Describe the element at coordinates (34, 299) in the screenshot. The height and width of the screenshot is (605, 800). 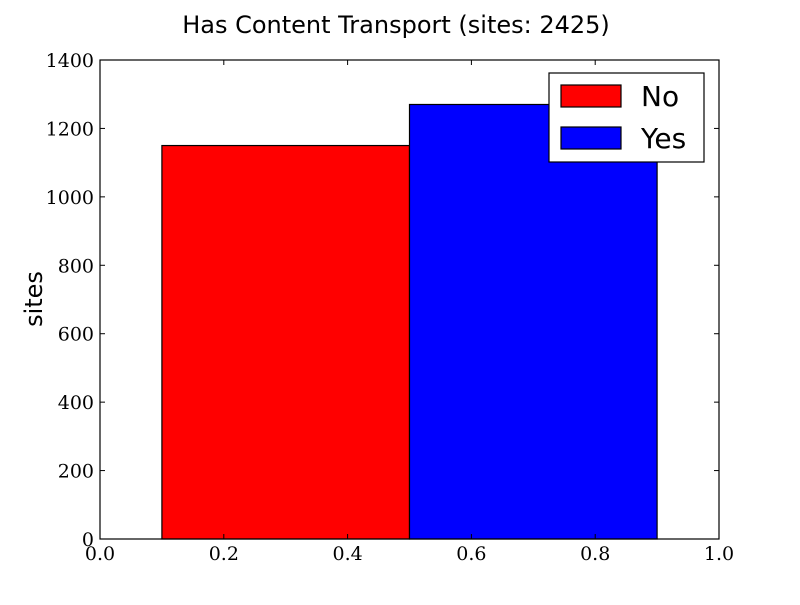
I see `y-axis-label: sites` at that location.